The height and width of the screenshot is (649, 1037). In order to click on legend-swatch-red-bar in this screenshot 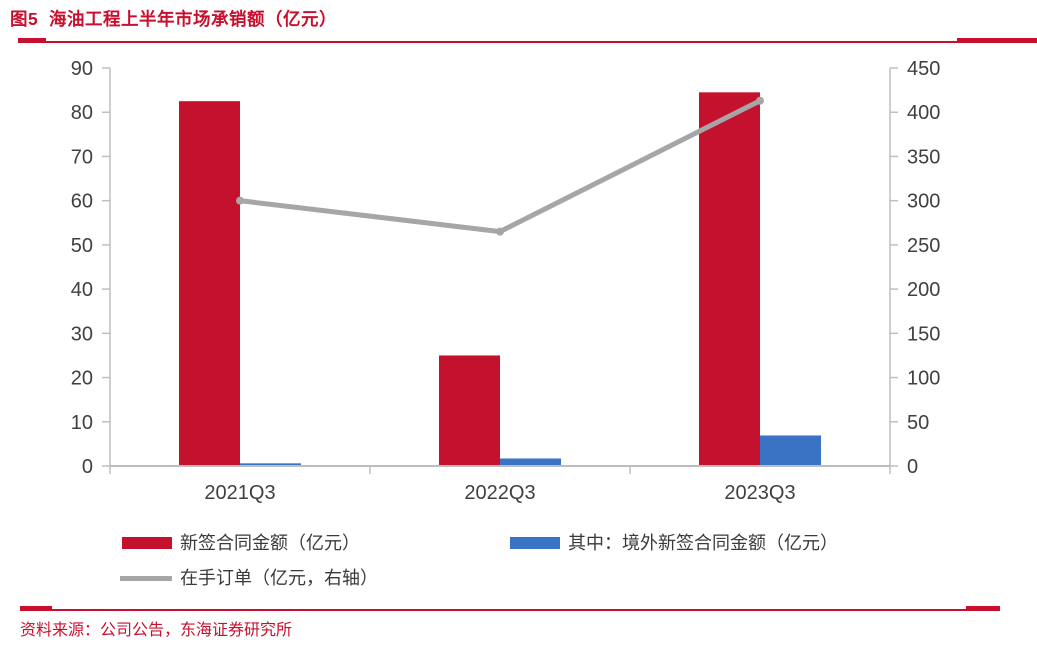, I will do `click(147, 543)`.